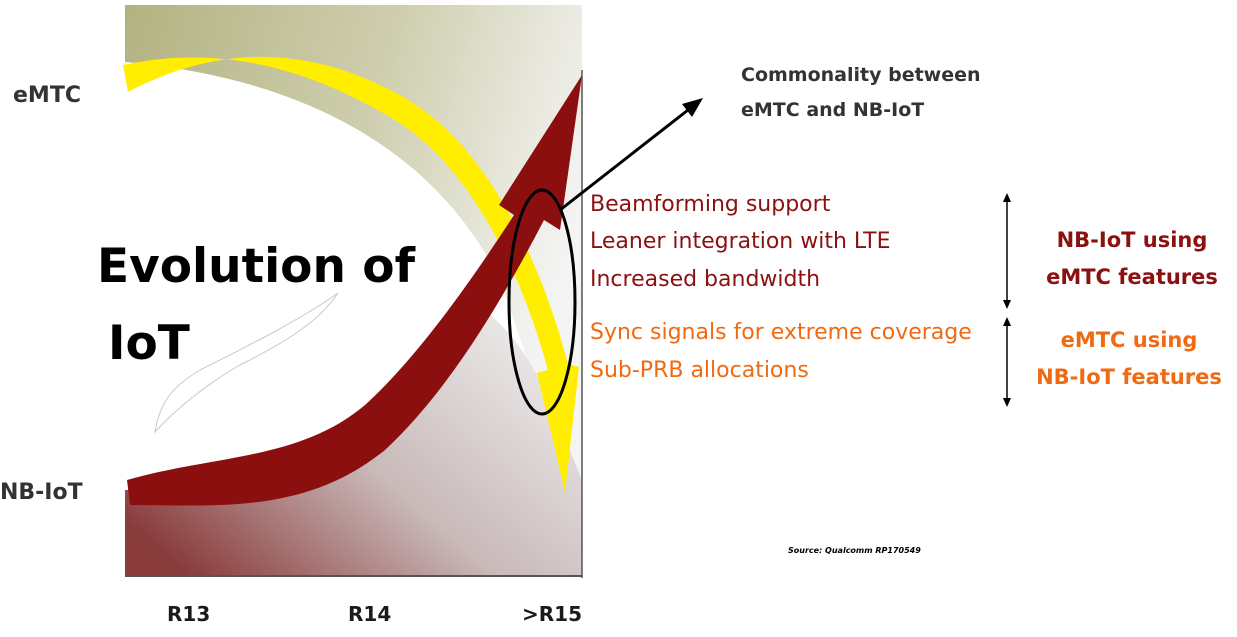 This screenshot has height=637, width=1237. Describe the element at coordinates (1132, 276) in the screenshot. I see `group-label-nbiot-line-2: eMTC features` at that location.